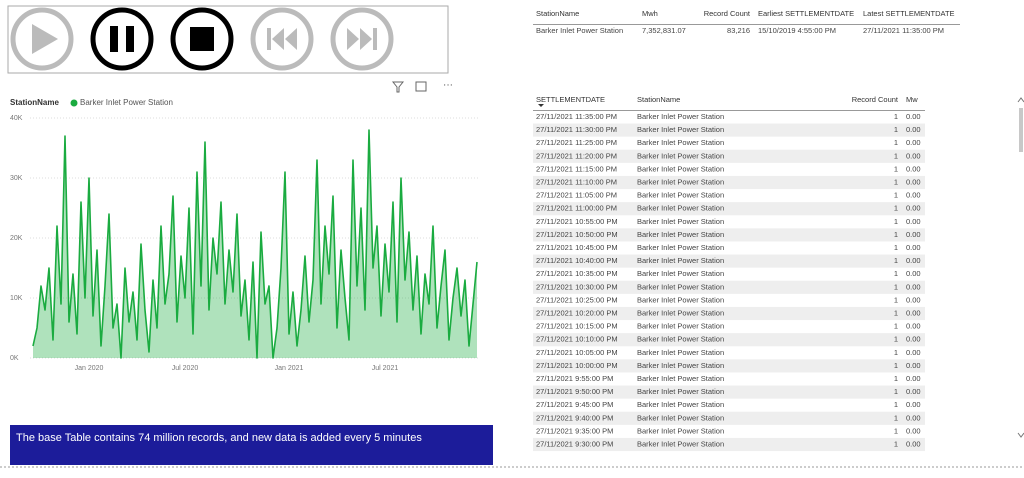  I want to click on play-button, so click(42, 39).